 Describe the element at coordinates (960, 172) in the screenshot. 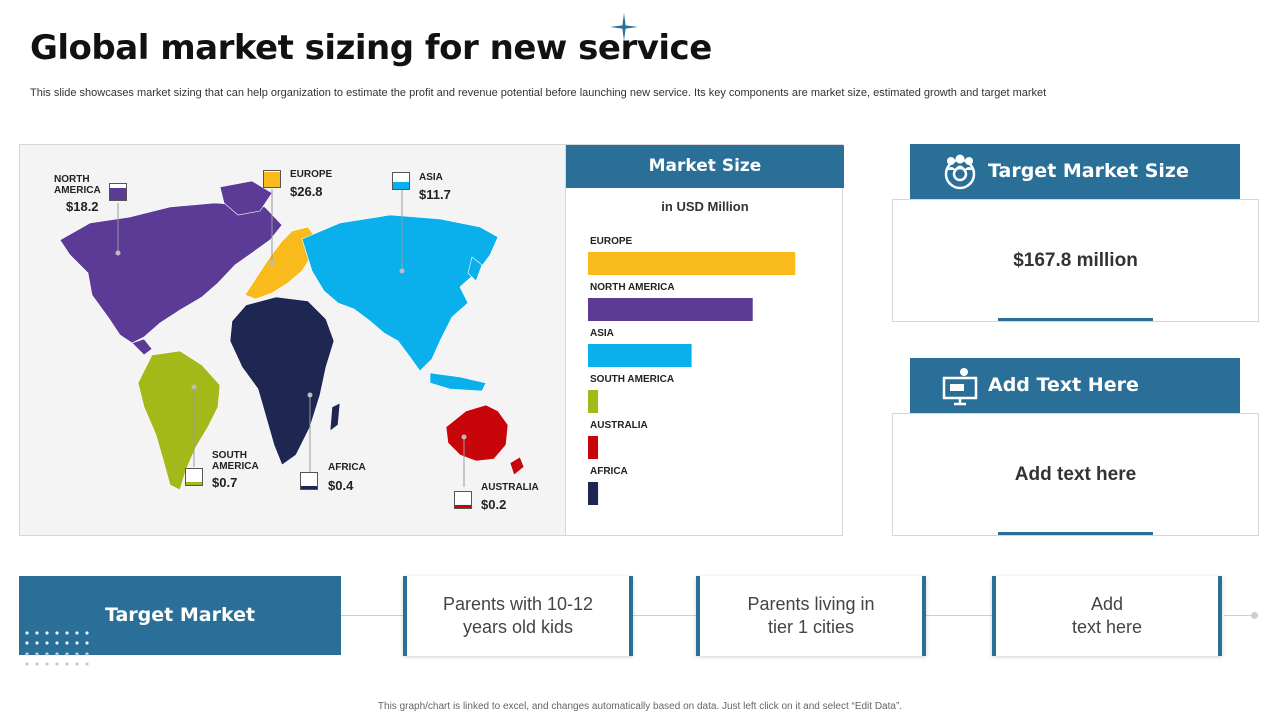

I see `people-target-icon` at that location.